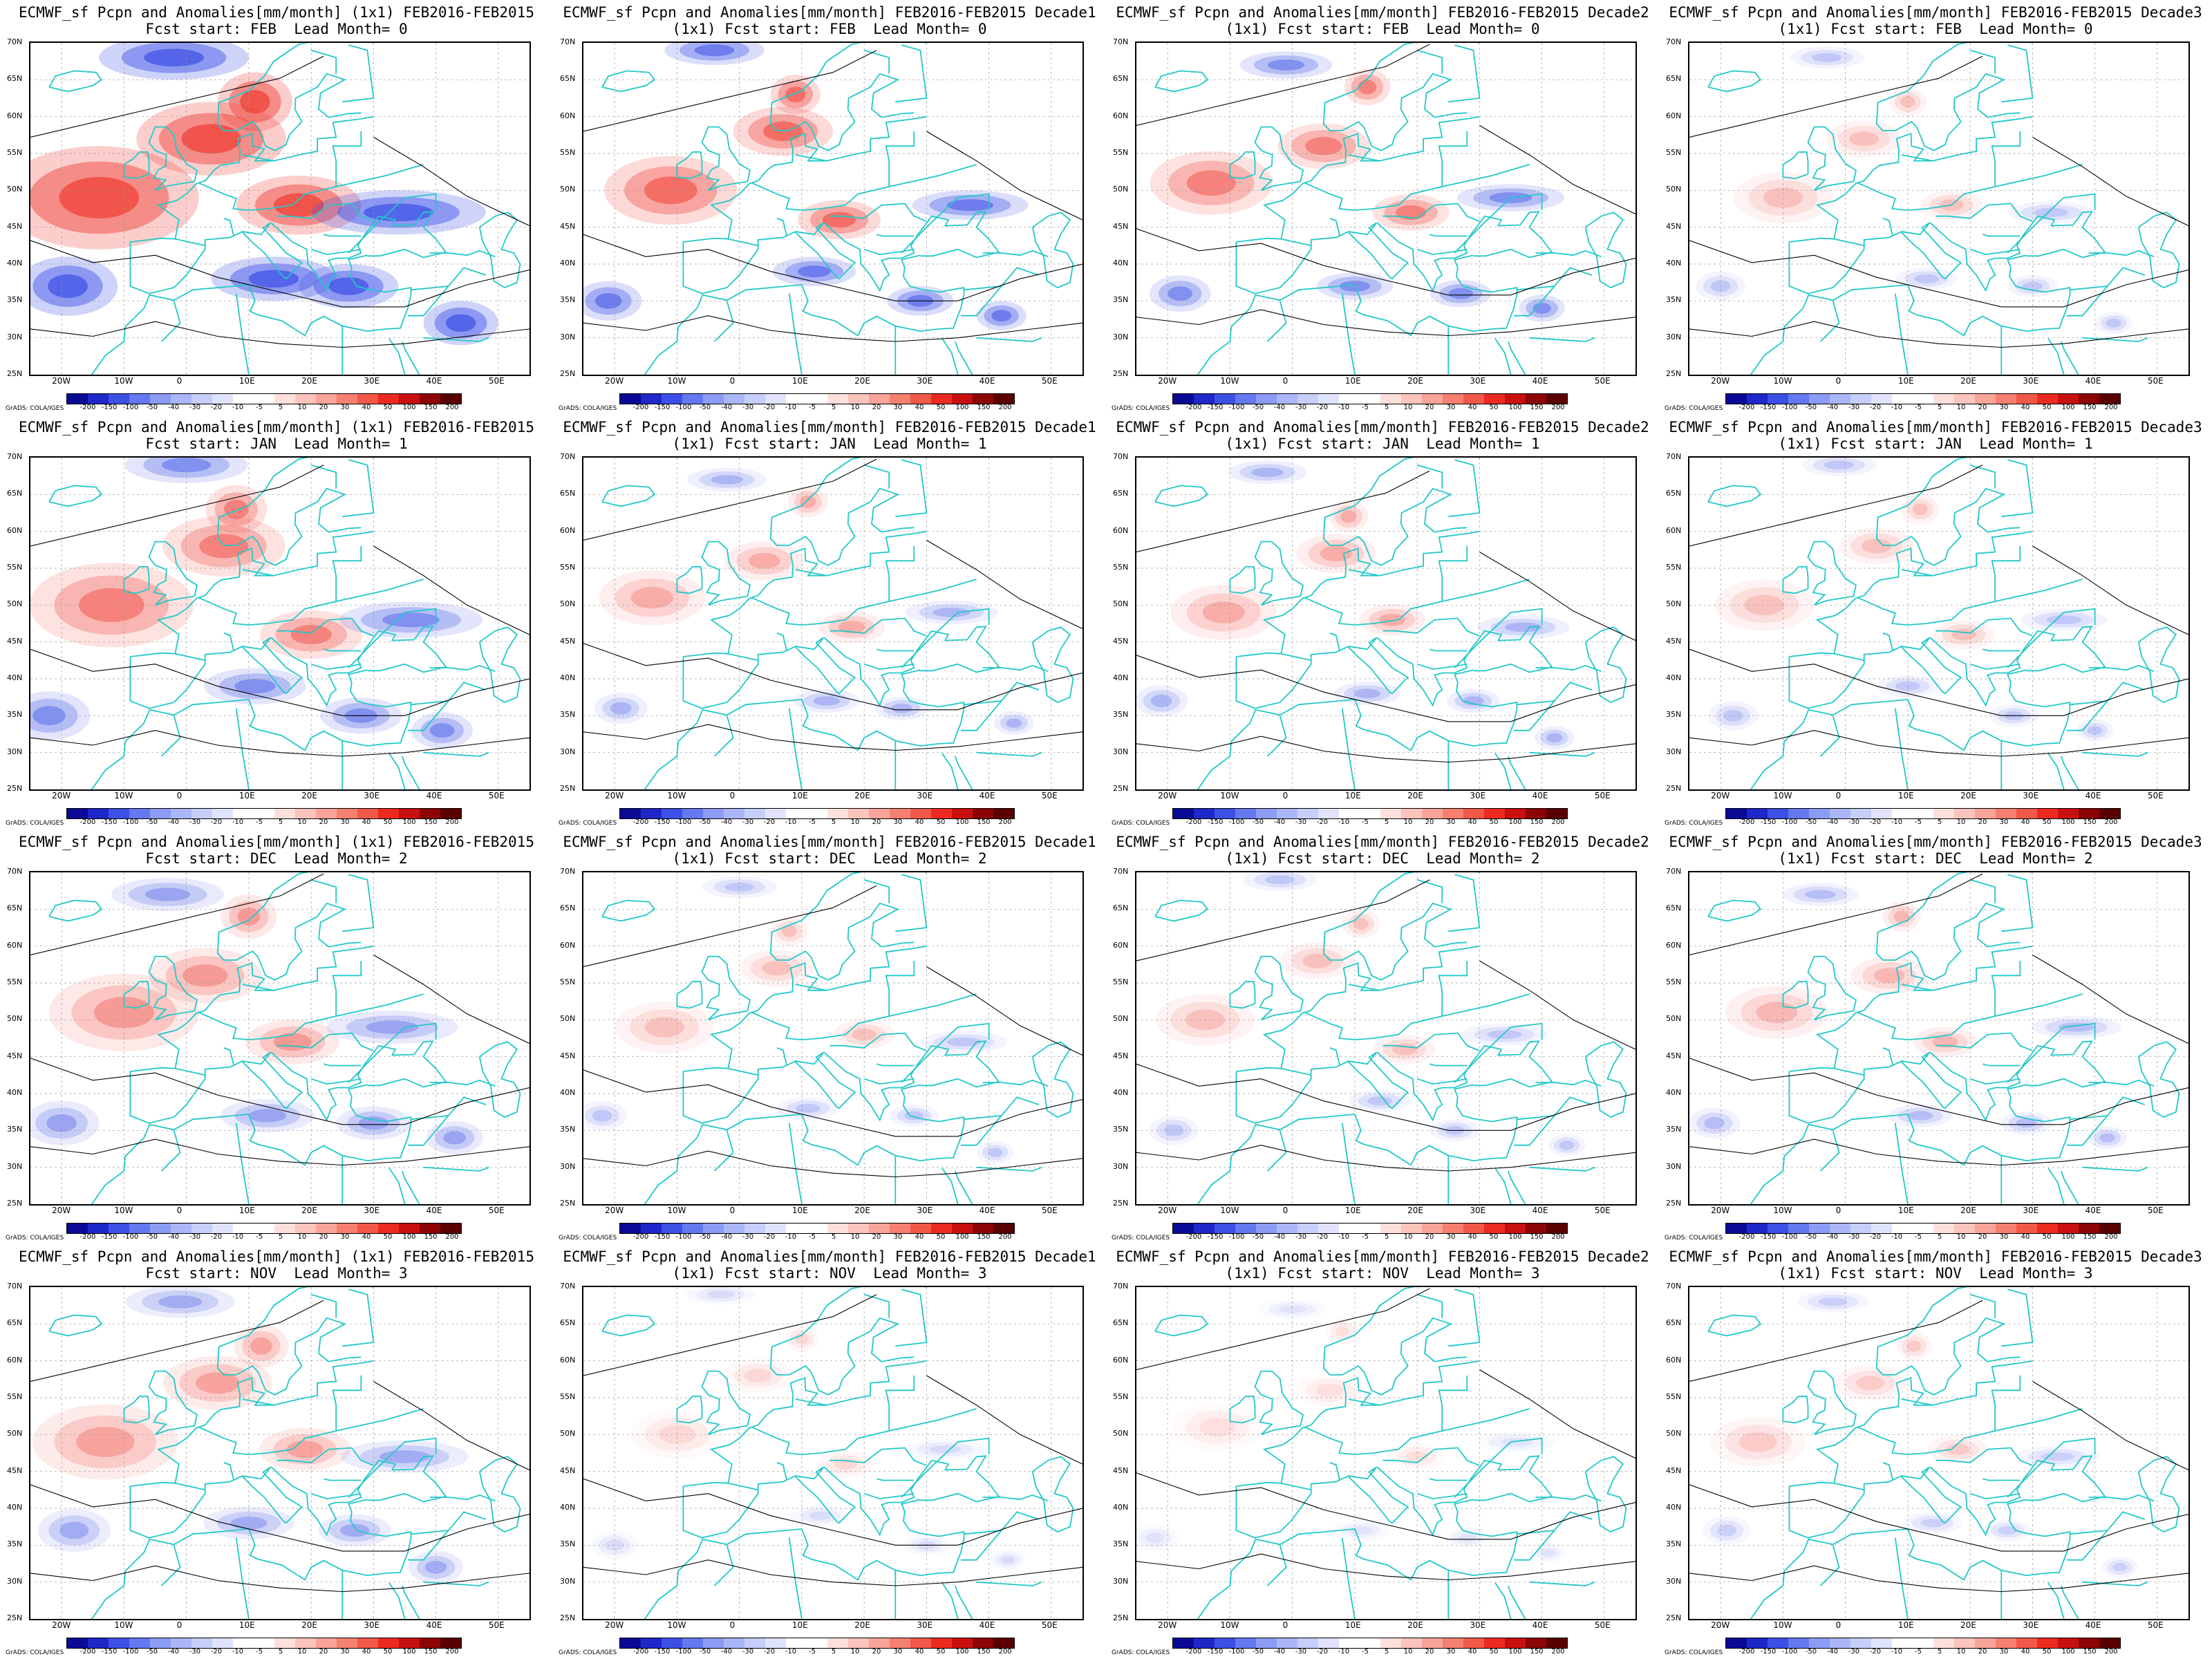 This screenshot has width=2212, height=1659. I want to click on panel-subtitle: (1x1) Fcst start: FEB Lead Month= 0, so click(1935, 29).